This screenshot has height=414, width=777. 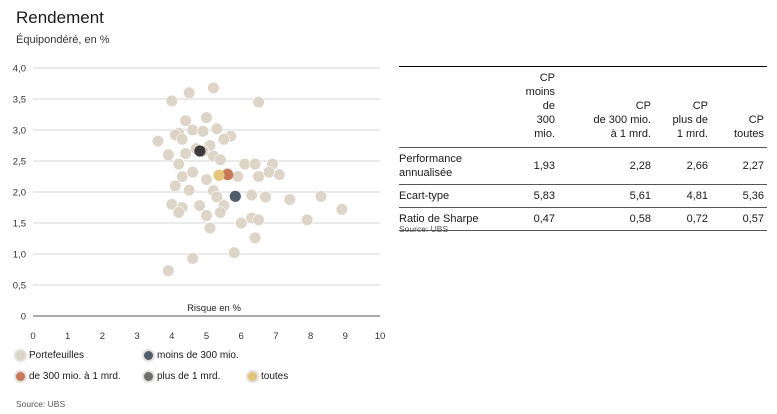 I want to click on chart-subtitle: Équipondéré, en %, so click(x=63, y=40).